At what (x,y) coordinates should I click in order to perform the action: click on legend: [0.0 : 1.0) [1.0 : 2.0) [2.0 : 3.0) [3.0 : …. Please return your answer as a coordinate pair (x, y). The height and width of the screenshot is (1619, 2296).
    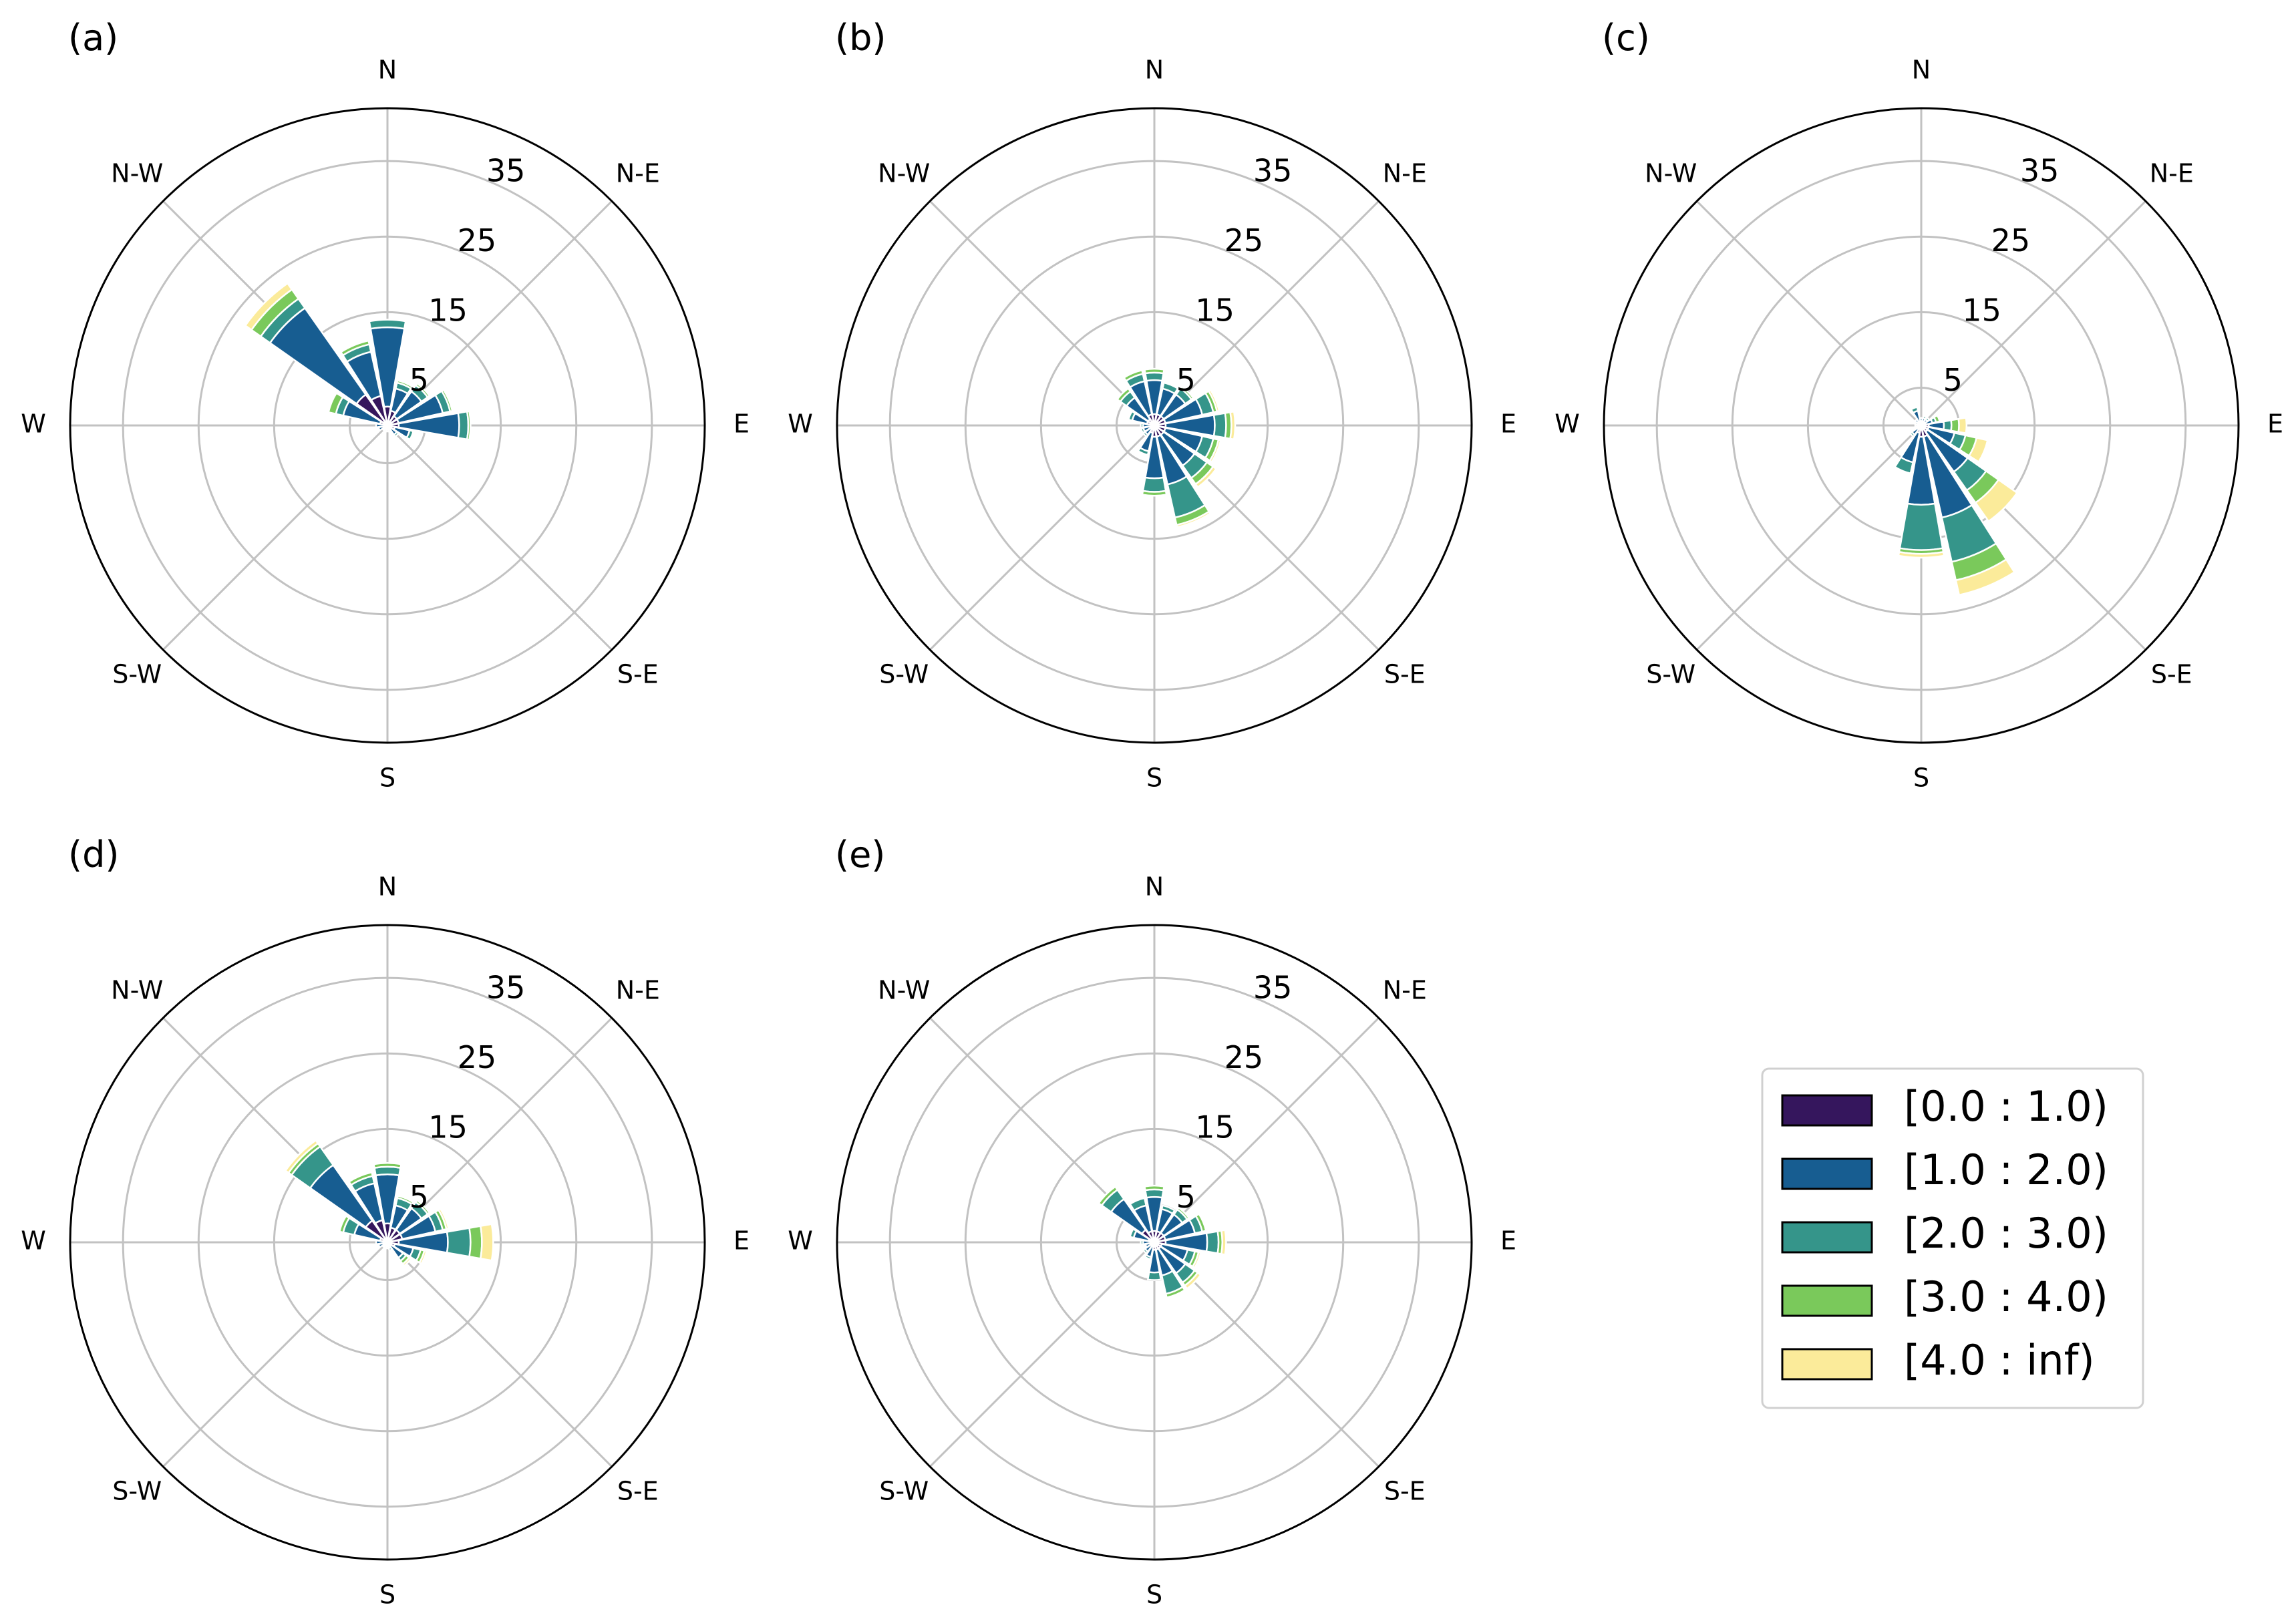
    Looking at the image, I should click on (1952, 1238).